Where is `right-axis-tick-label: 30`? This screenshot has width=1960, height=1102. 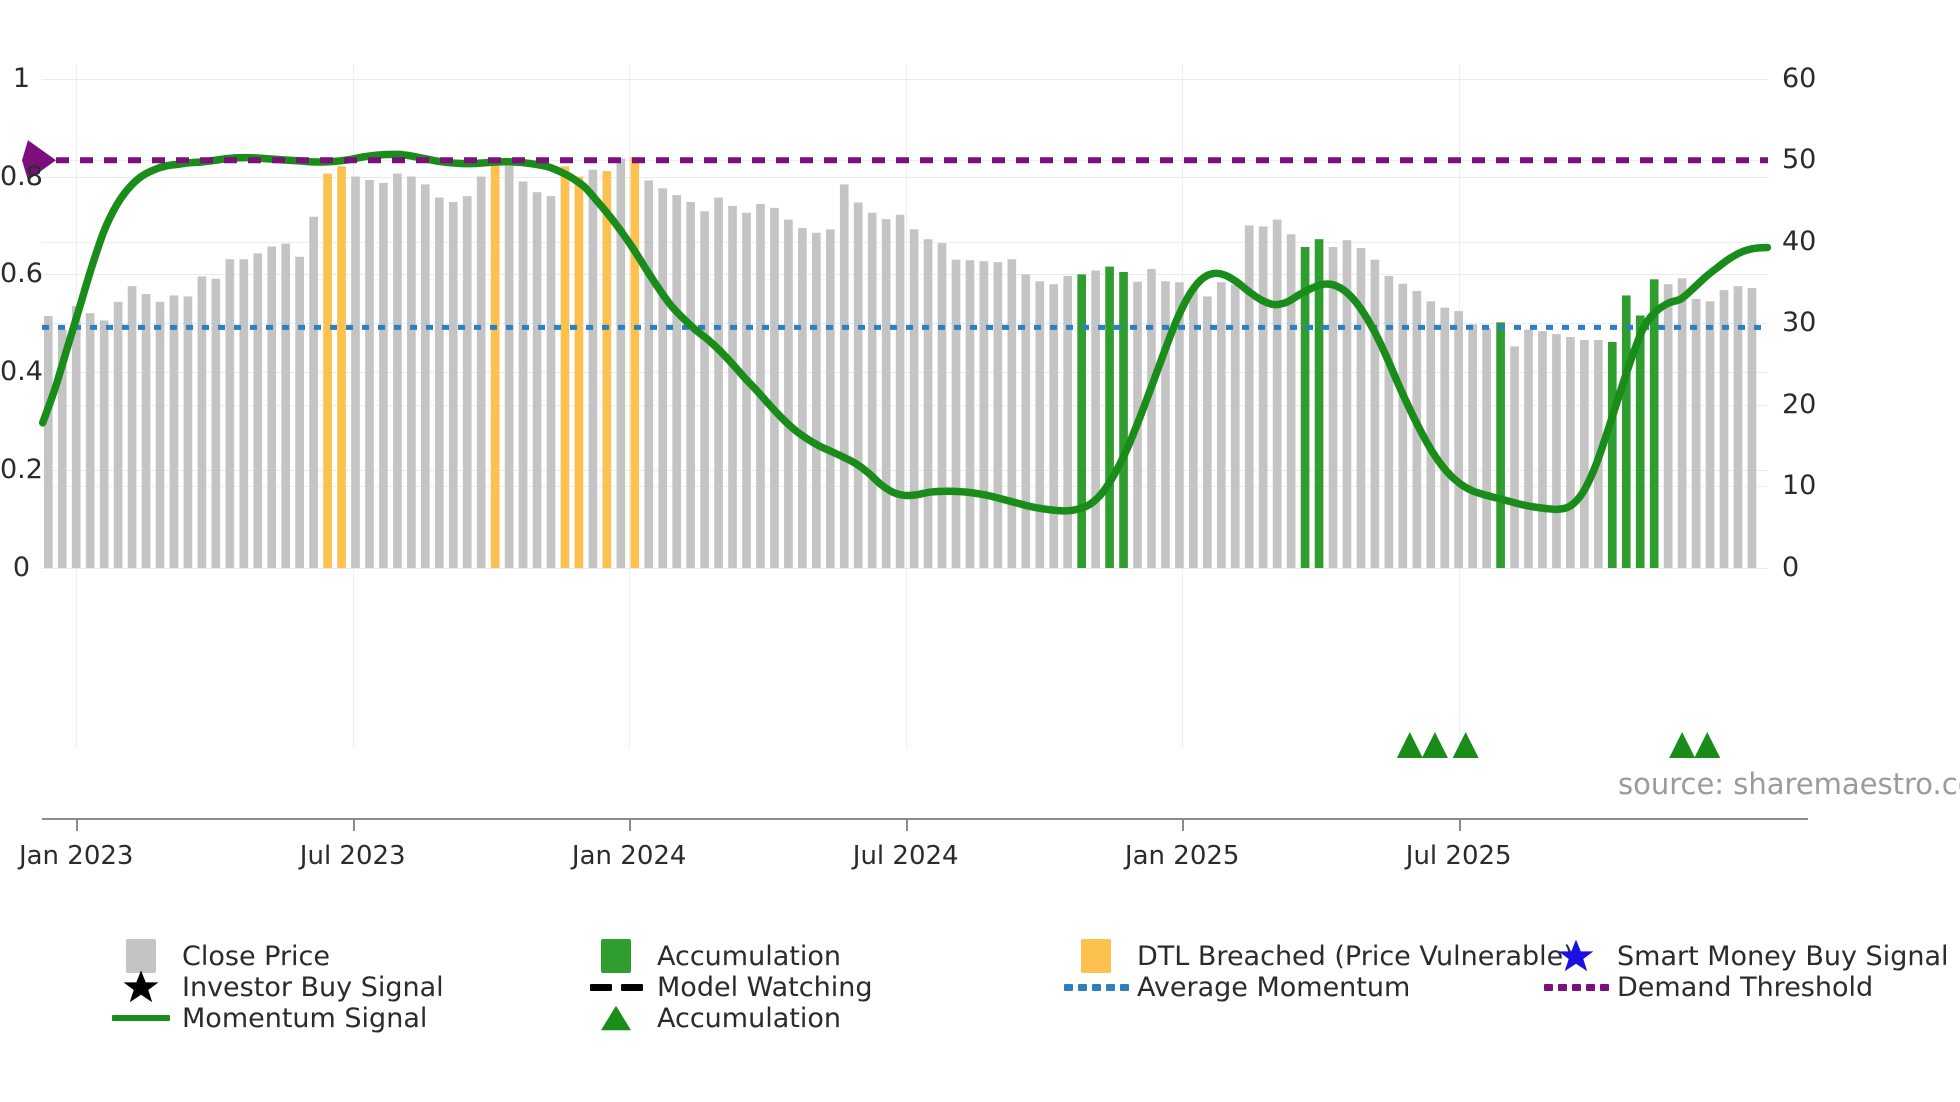 right-axis-tick-label: 30 is located at coordinates (1799, 323).